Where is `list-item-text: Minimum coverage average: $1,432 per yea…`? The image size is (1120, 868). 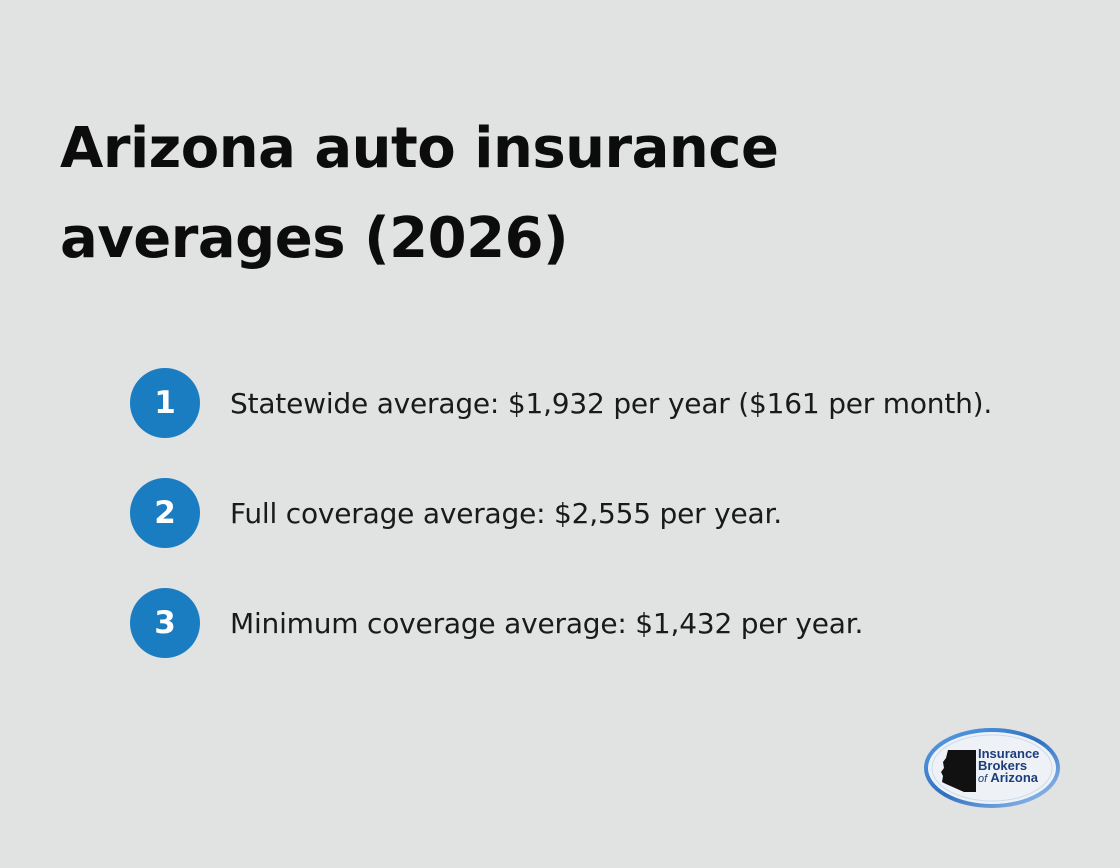 list-item-text: Minimum coverage average: $1,432 per yea… is located at coordinates (547, 623).